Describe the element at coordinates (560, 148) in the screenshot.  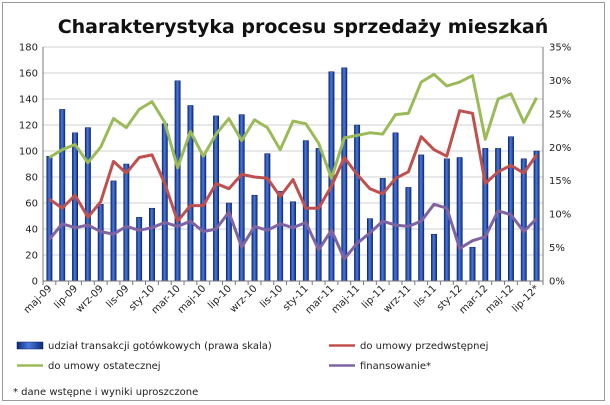
I see `right-tick-label: 20%` at that location.